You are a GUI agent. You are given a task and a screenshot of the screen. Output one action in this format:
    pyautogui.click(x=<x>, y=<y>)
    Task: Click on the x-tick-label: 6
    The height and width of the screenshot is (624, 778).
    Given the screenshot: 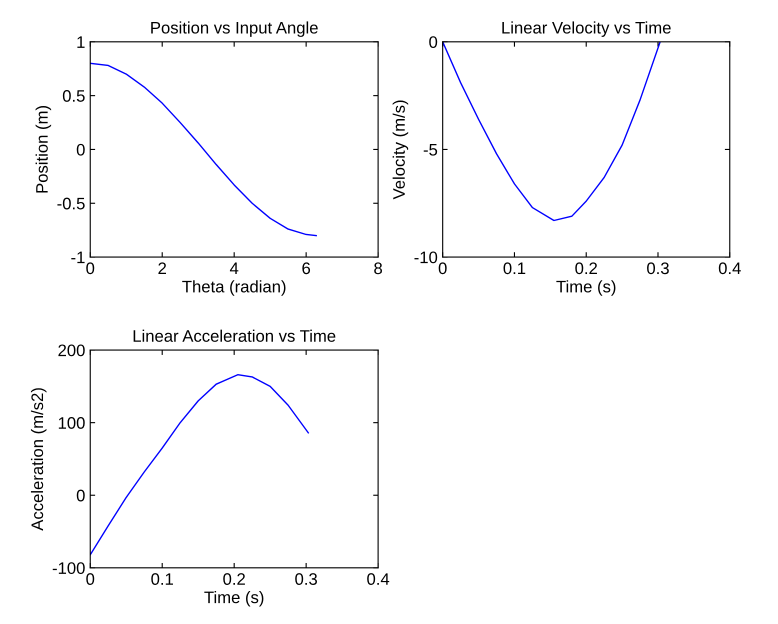 What is the action you would take?
    pyautogui.click(x=306, y=268)
    